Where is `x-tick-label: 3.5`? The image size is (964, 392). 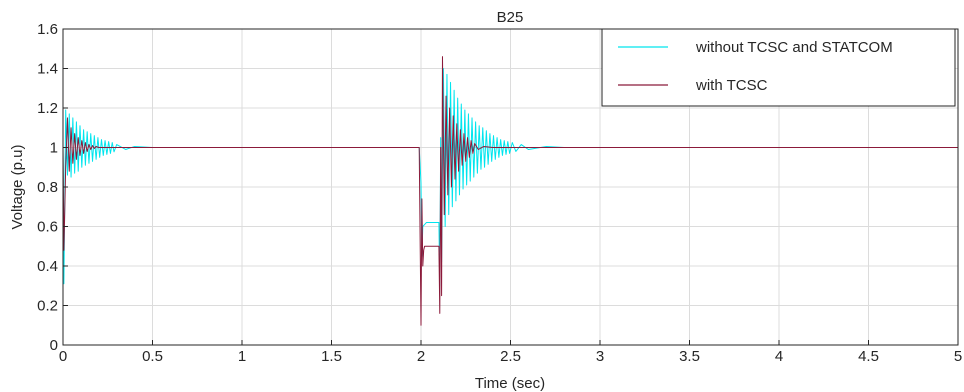
x-tick-label: 3.5 is located at coordinates (689, 356).